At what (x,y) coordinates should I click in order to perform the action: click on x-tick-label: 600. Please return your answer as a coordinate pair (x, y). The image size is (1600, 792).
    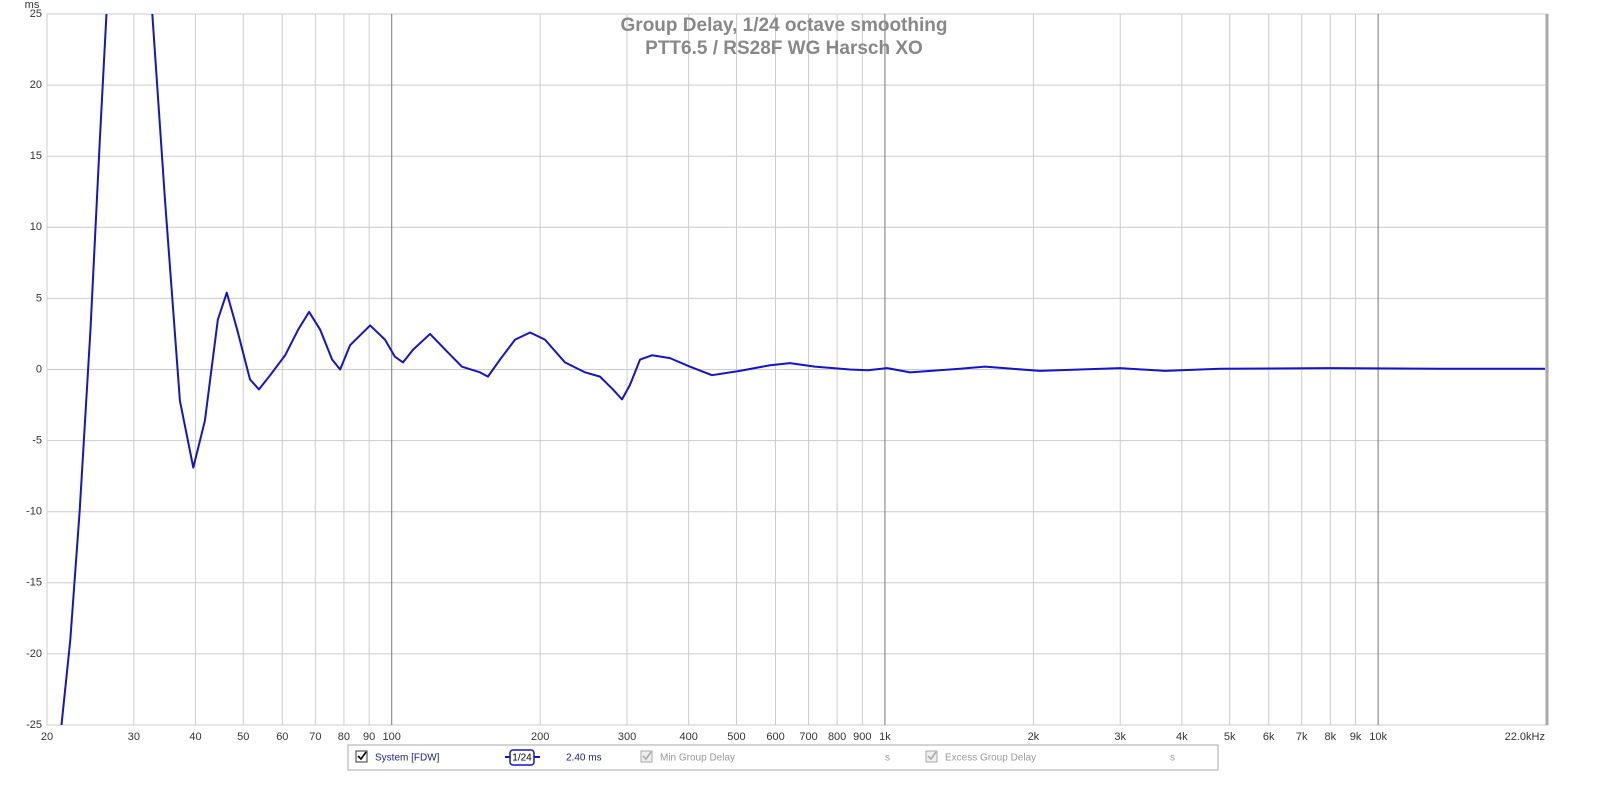
    Looking at the image, I should click on (775, 737).